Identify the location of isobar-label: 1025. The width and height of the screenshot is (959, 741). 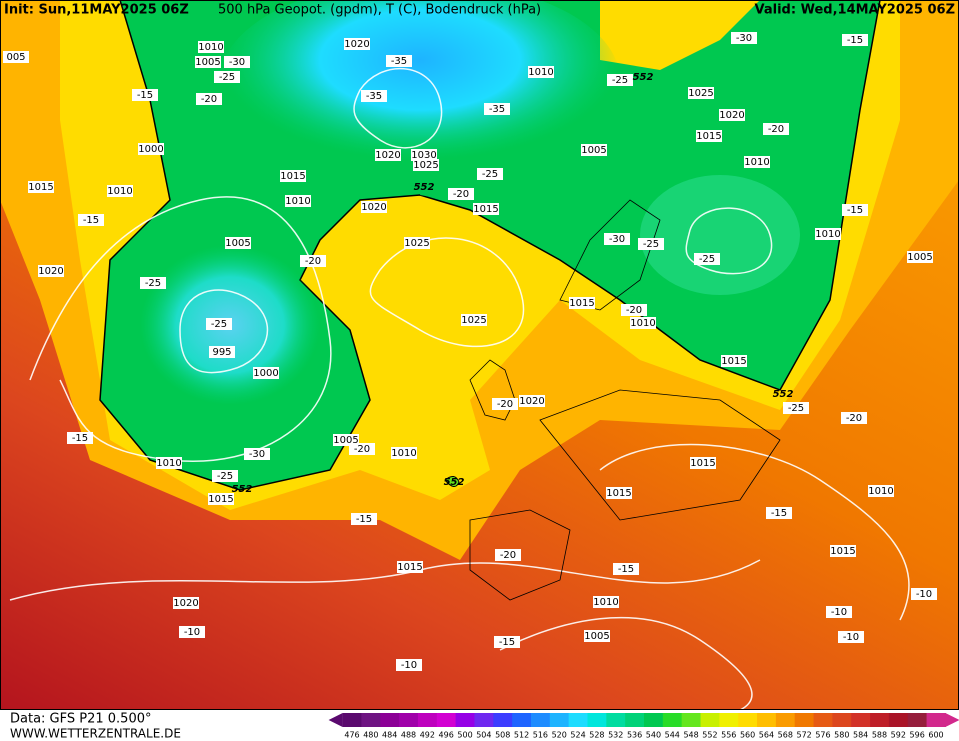
(425, 165).